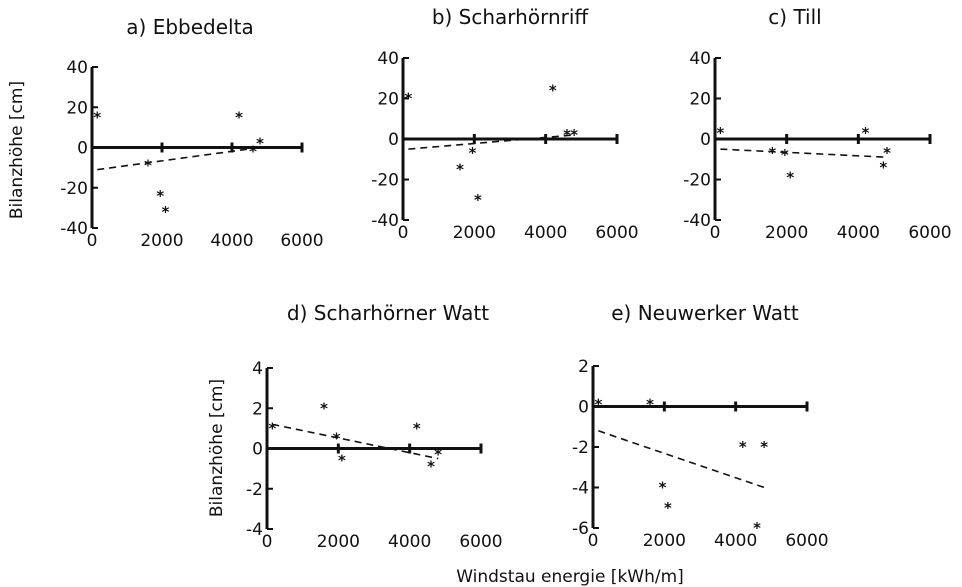  Describe the element at coordinates (700, 100) in the screenshot. I see `panel-c-y-tick-label: 20` at that location.